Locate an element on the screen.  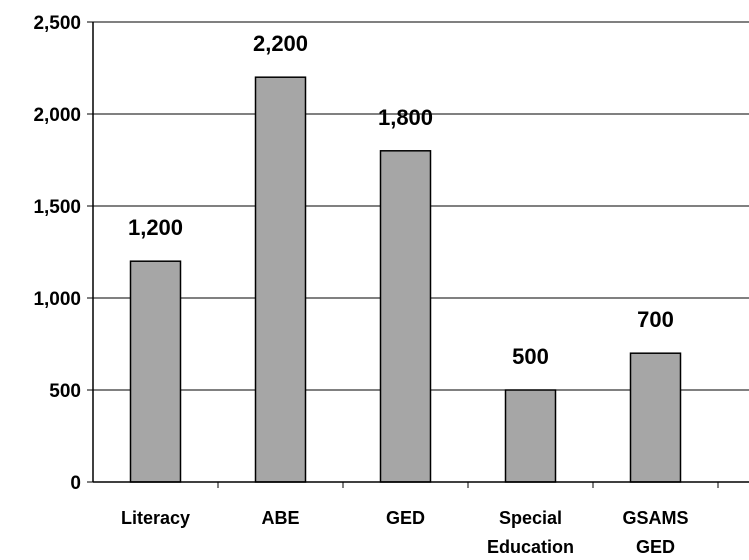
x-tick-label: Special is located at coordinates (530, 518).